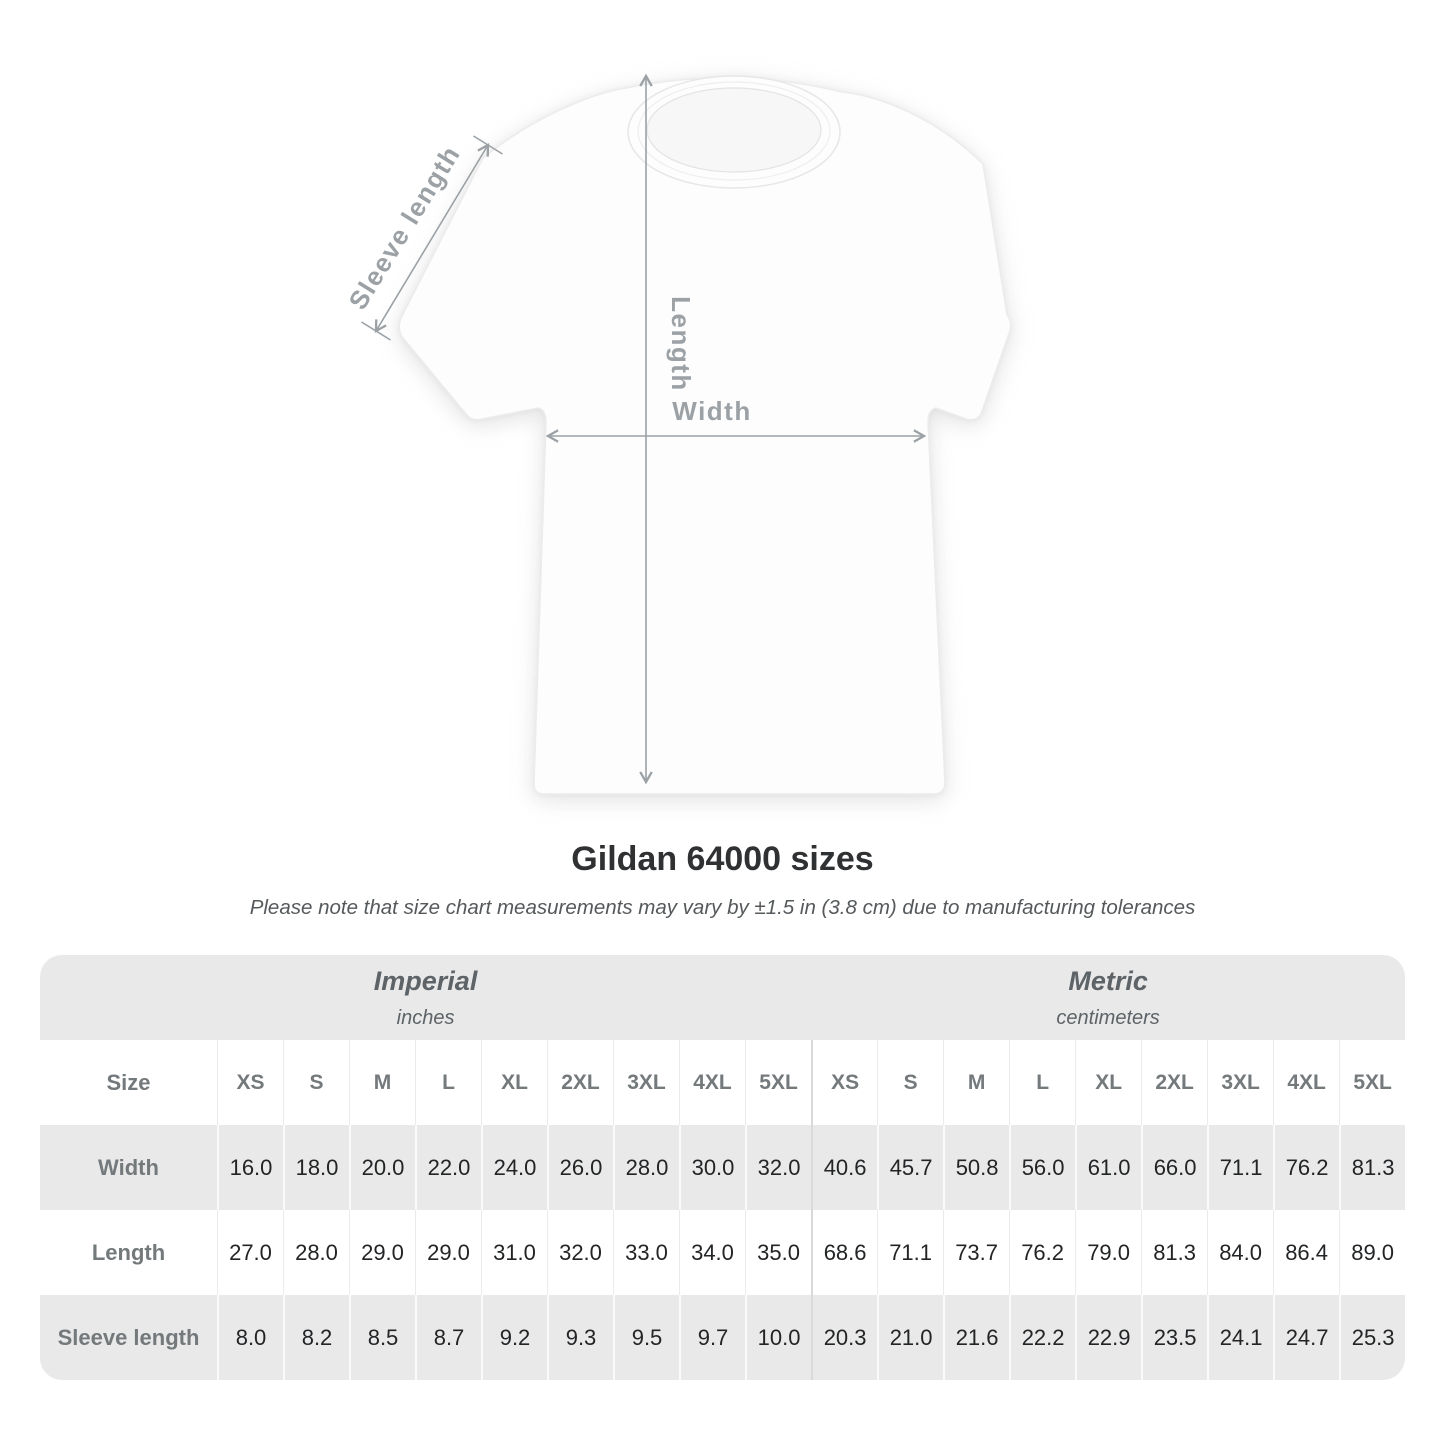 Image resolution: width=1445 pixels, height=1445 pixels. Describe the element at coordinates (488, 145) in the screenshot. I see `sleeve-tick-top` at that location.